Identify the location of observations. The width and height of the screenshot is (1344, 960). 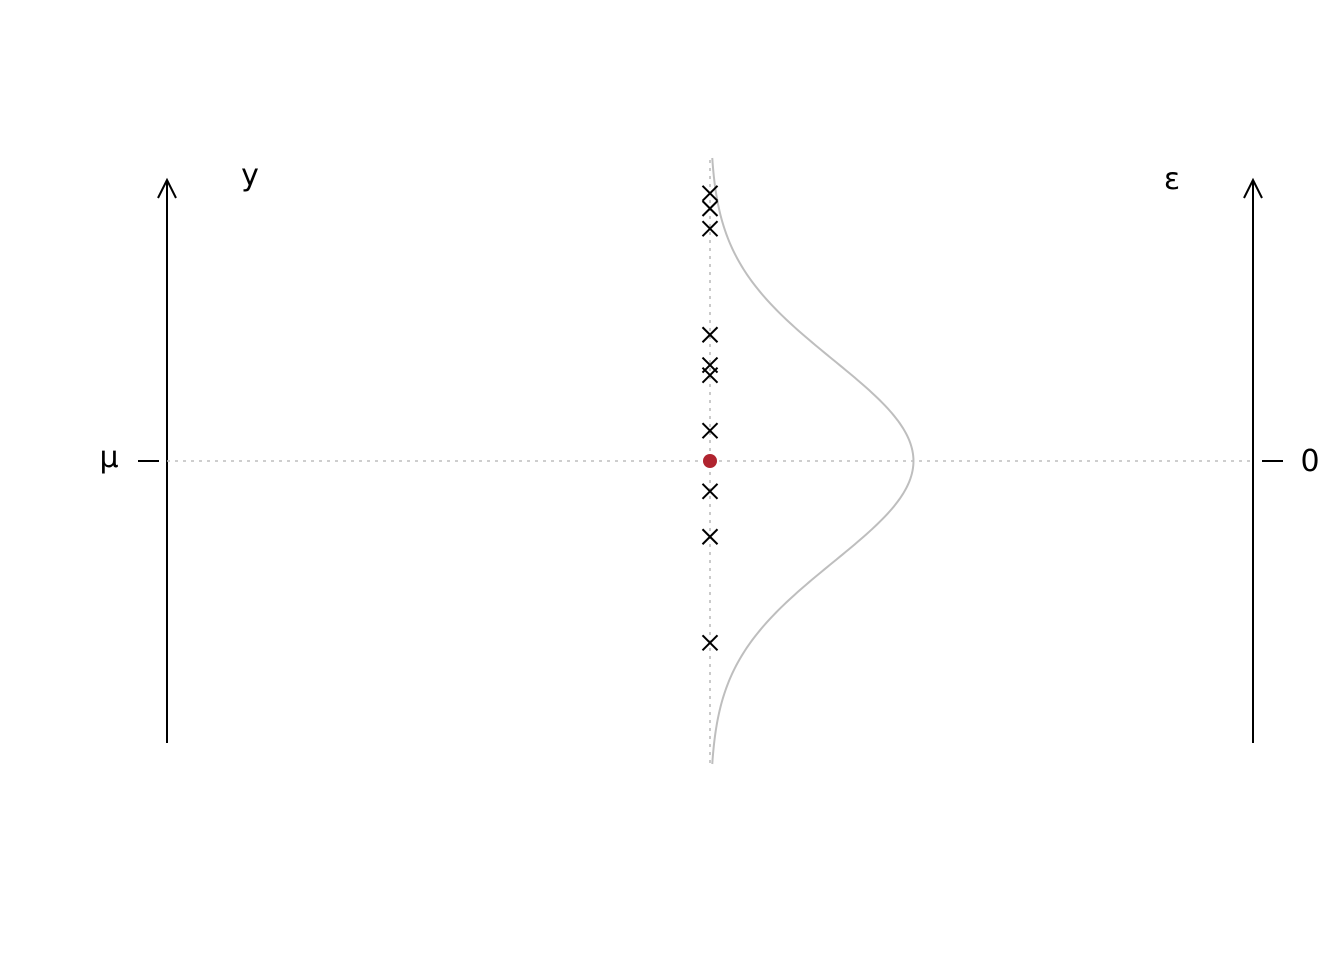
(710, 418).